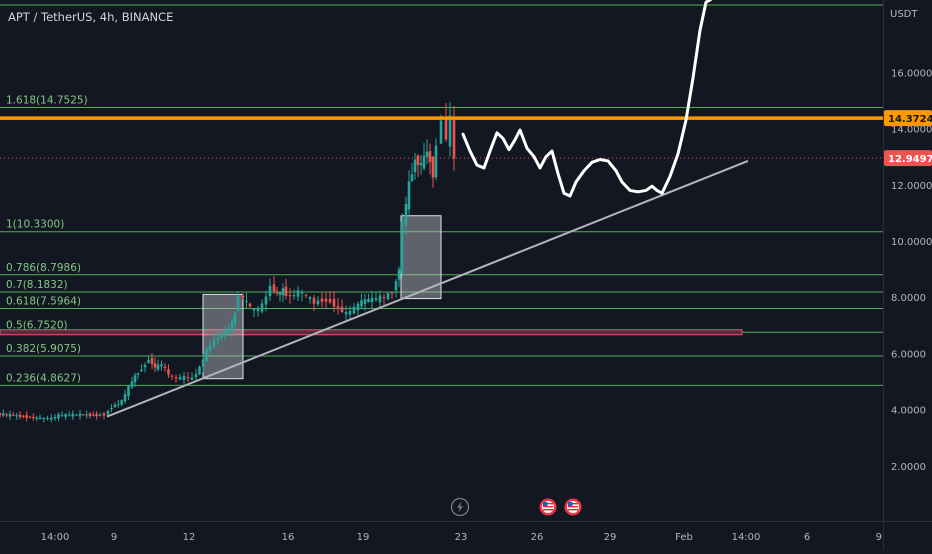  I want to click on fib-label-0-382: 0.382(5.9075), so click(43, 349).